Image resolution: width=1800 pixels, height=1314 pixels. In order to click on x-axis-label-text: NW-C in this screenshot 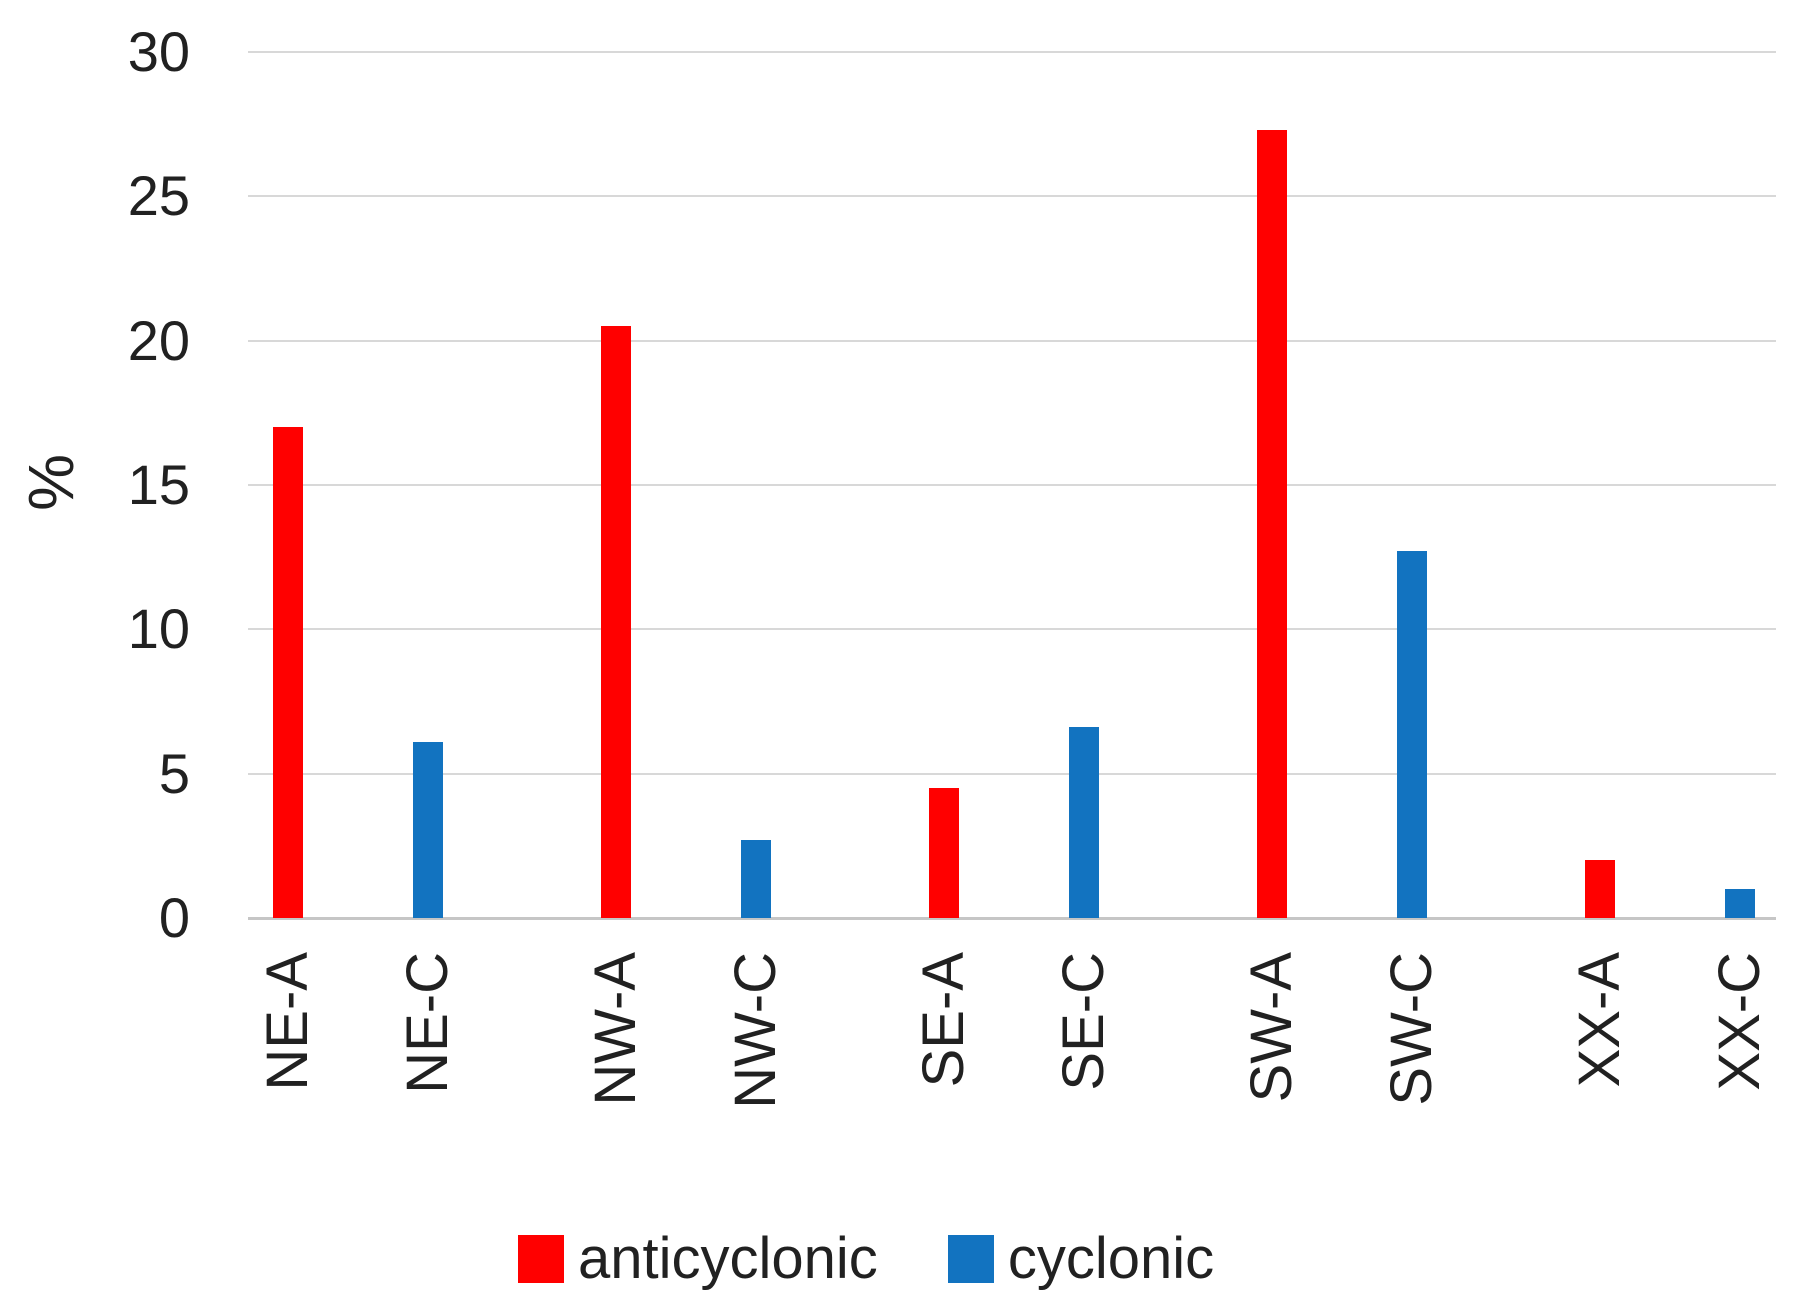, I will do `click(755, 1030)`.